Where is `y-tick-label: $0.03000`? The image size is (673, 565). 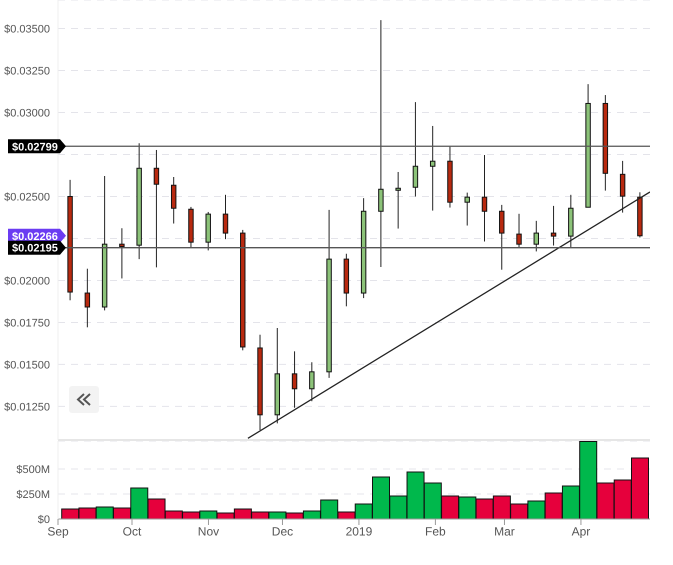 y-tick-label: $0.03000 is located at coordinates (27, 113).